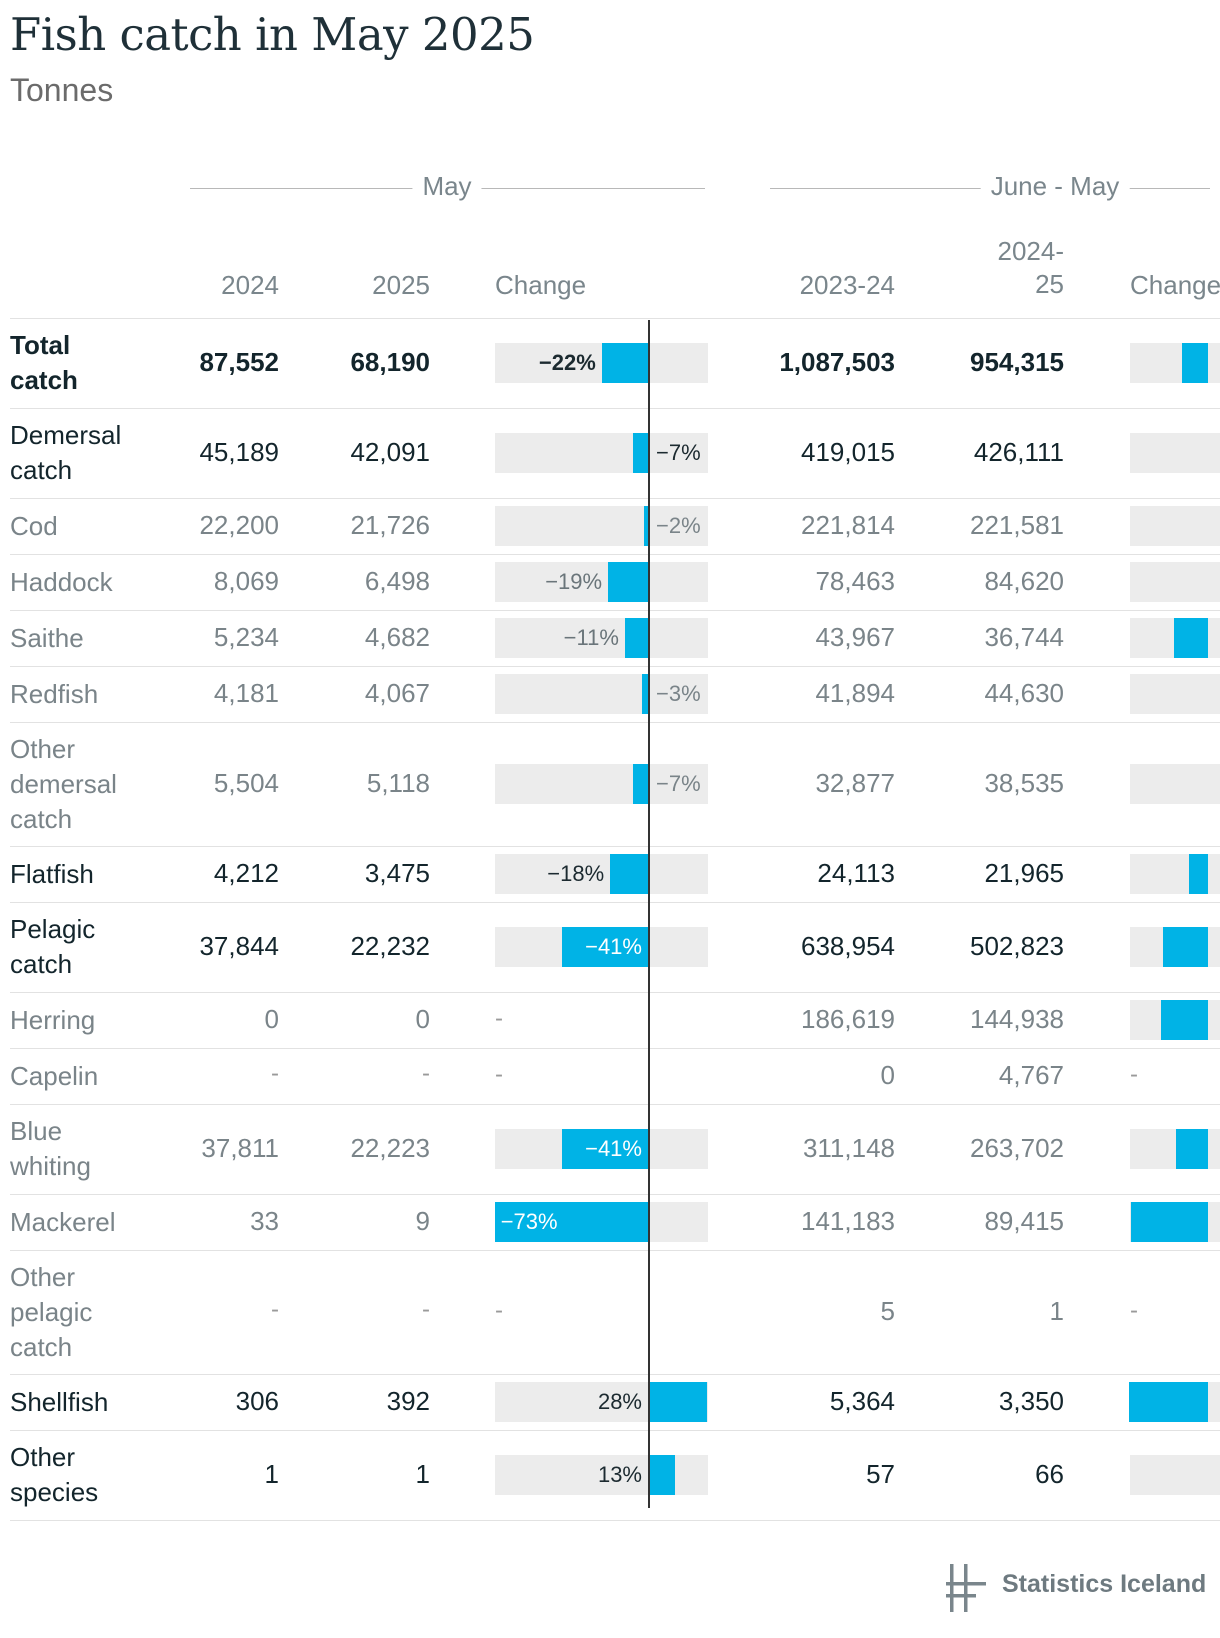 The image size is (1220, 1638). What do you see at coordinates (62, 90) in the screenshot?
I see `chart-subtitle: Tonnes` at bounding box center [62, 90].